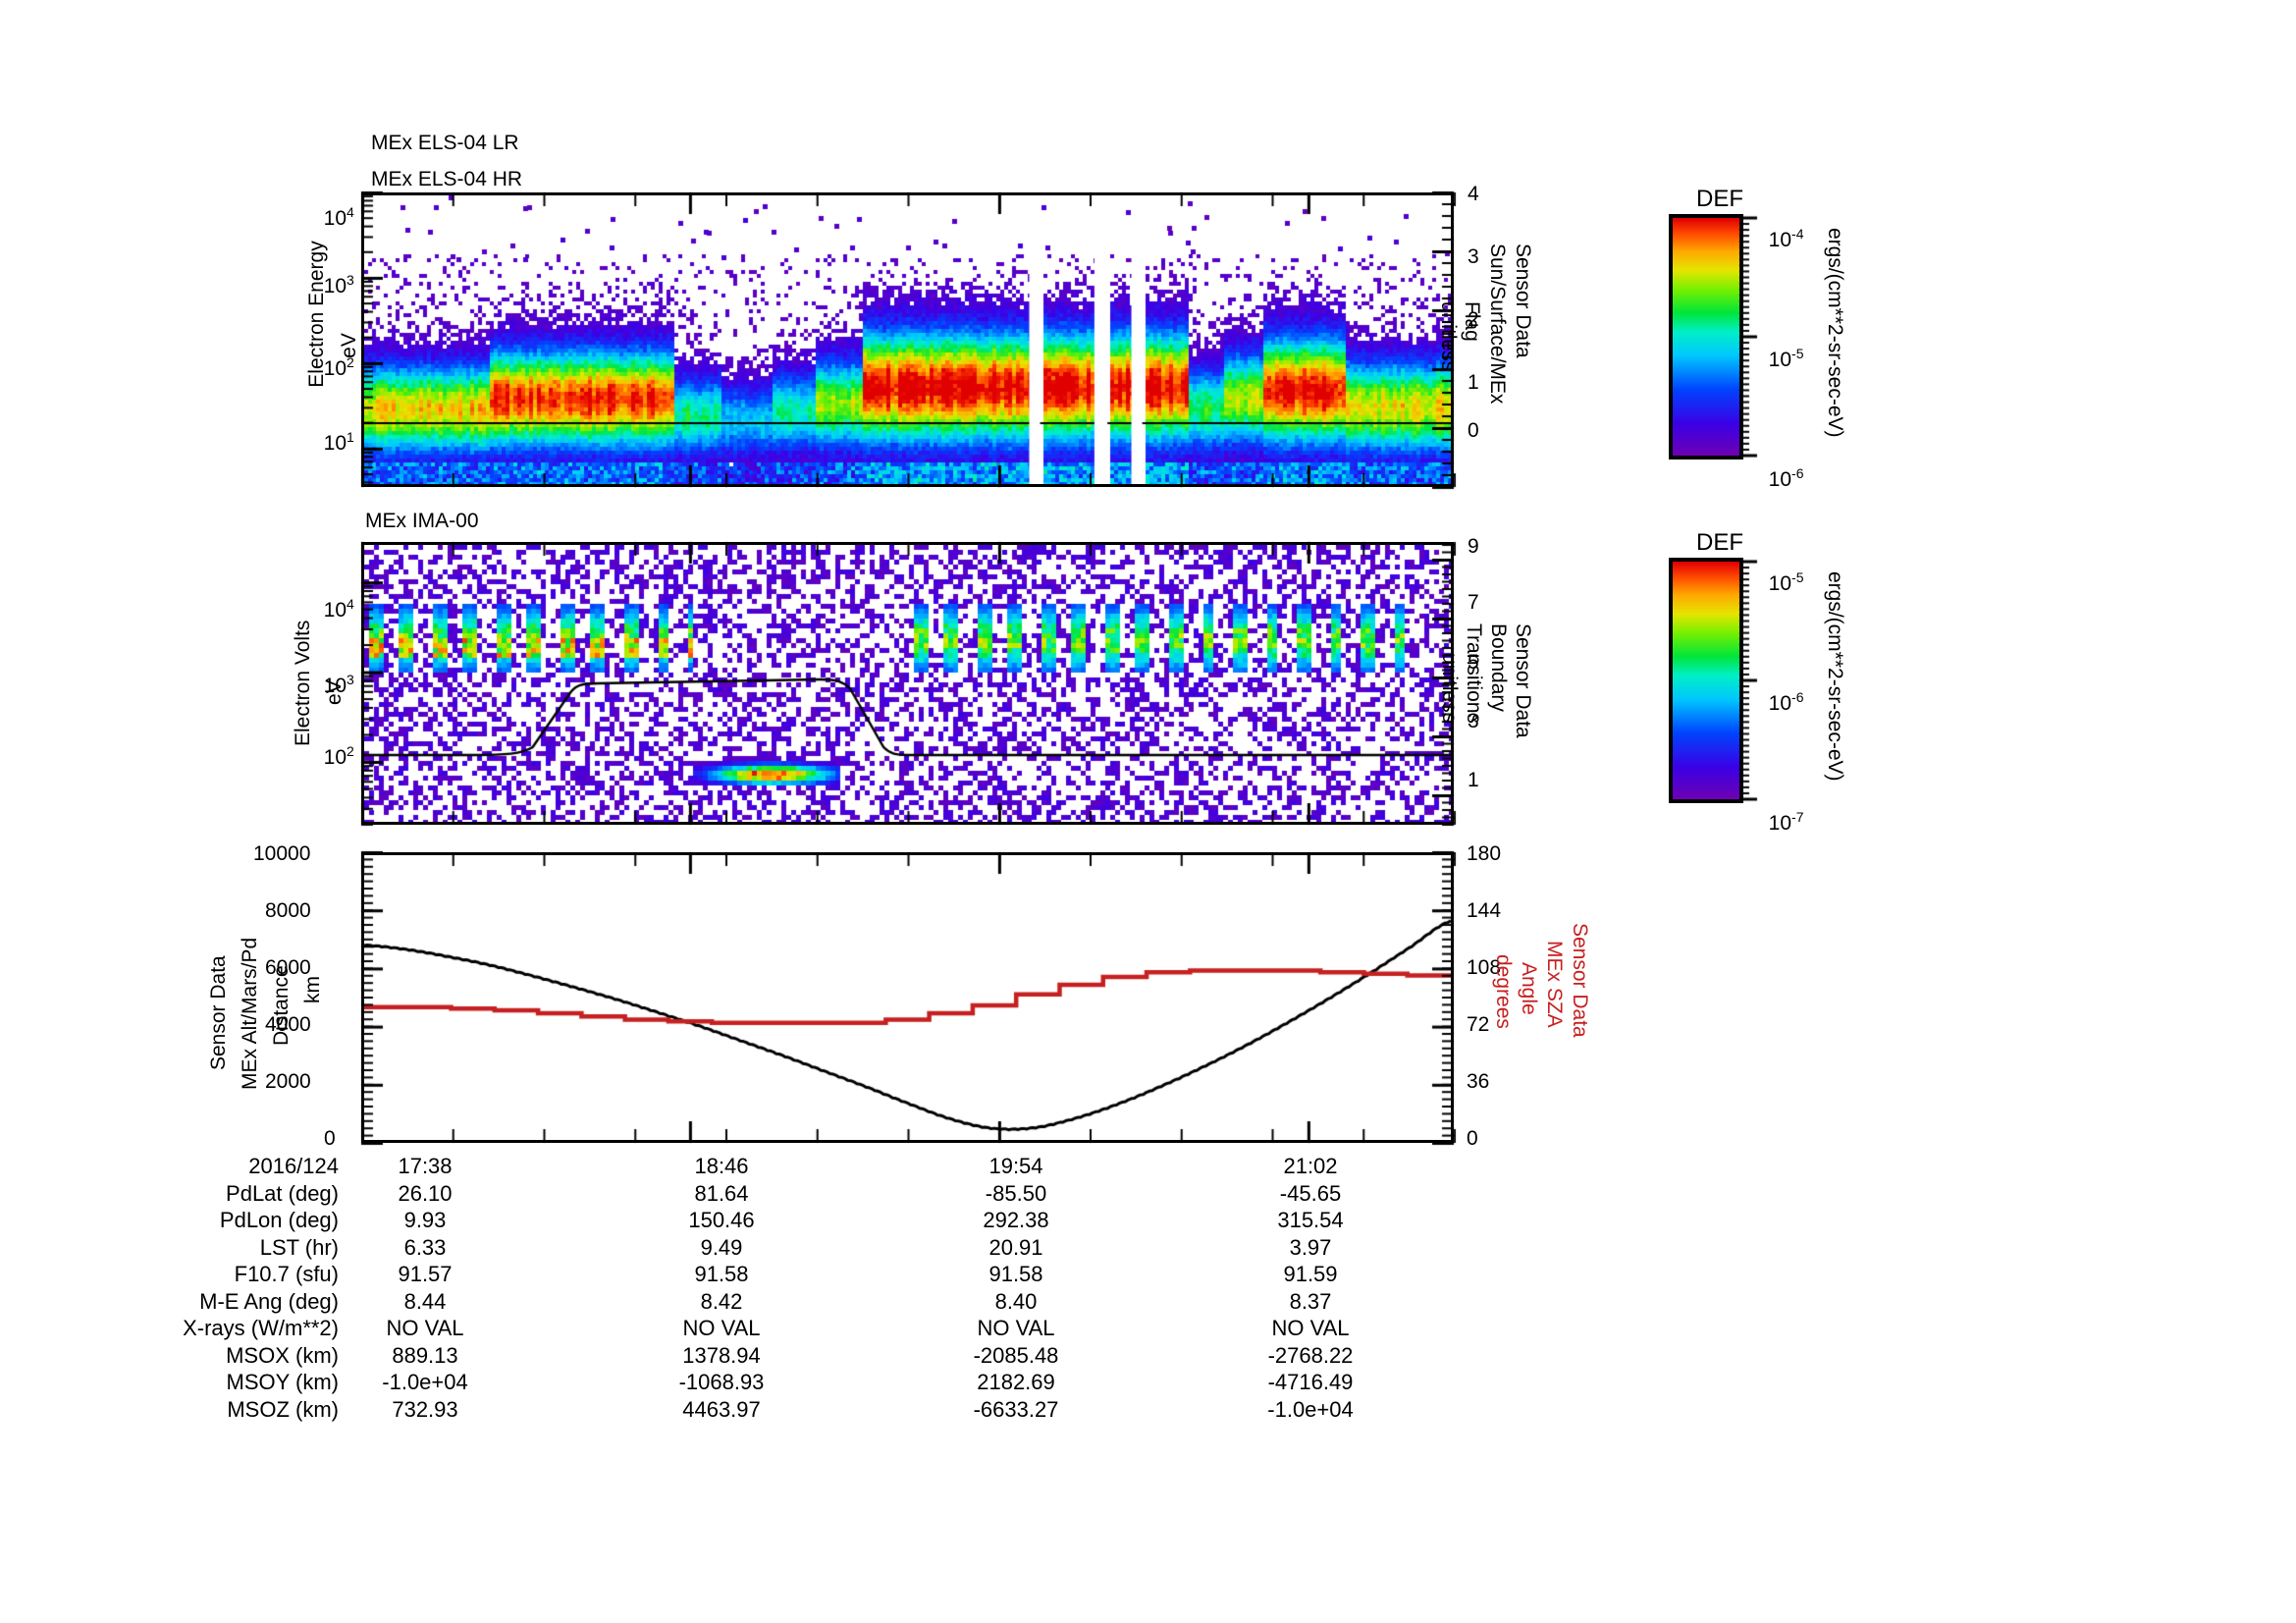  Describe the element at coordinates (1311, 1382) in the screenshot. I see `table-cell: -4716.49` at that location.